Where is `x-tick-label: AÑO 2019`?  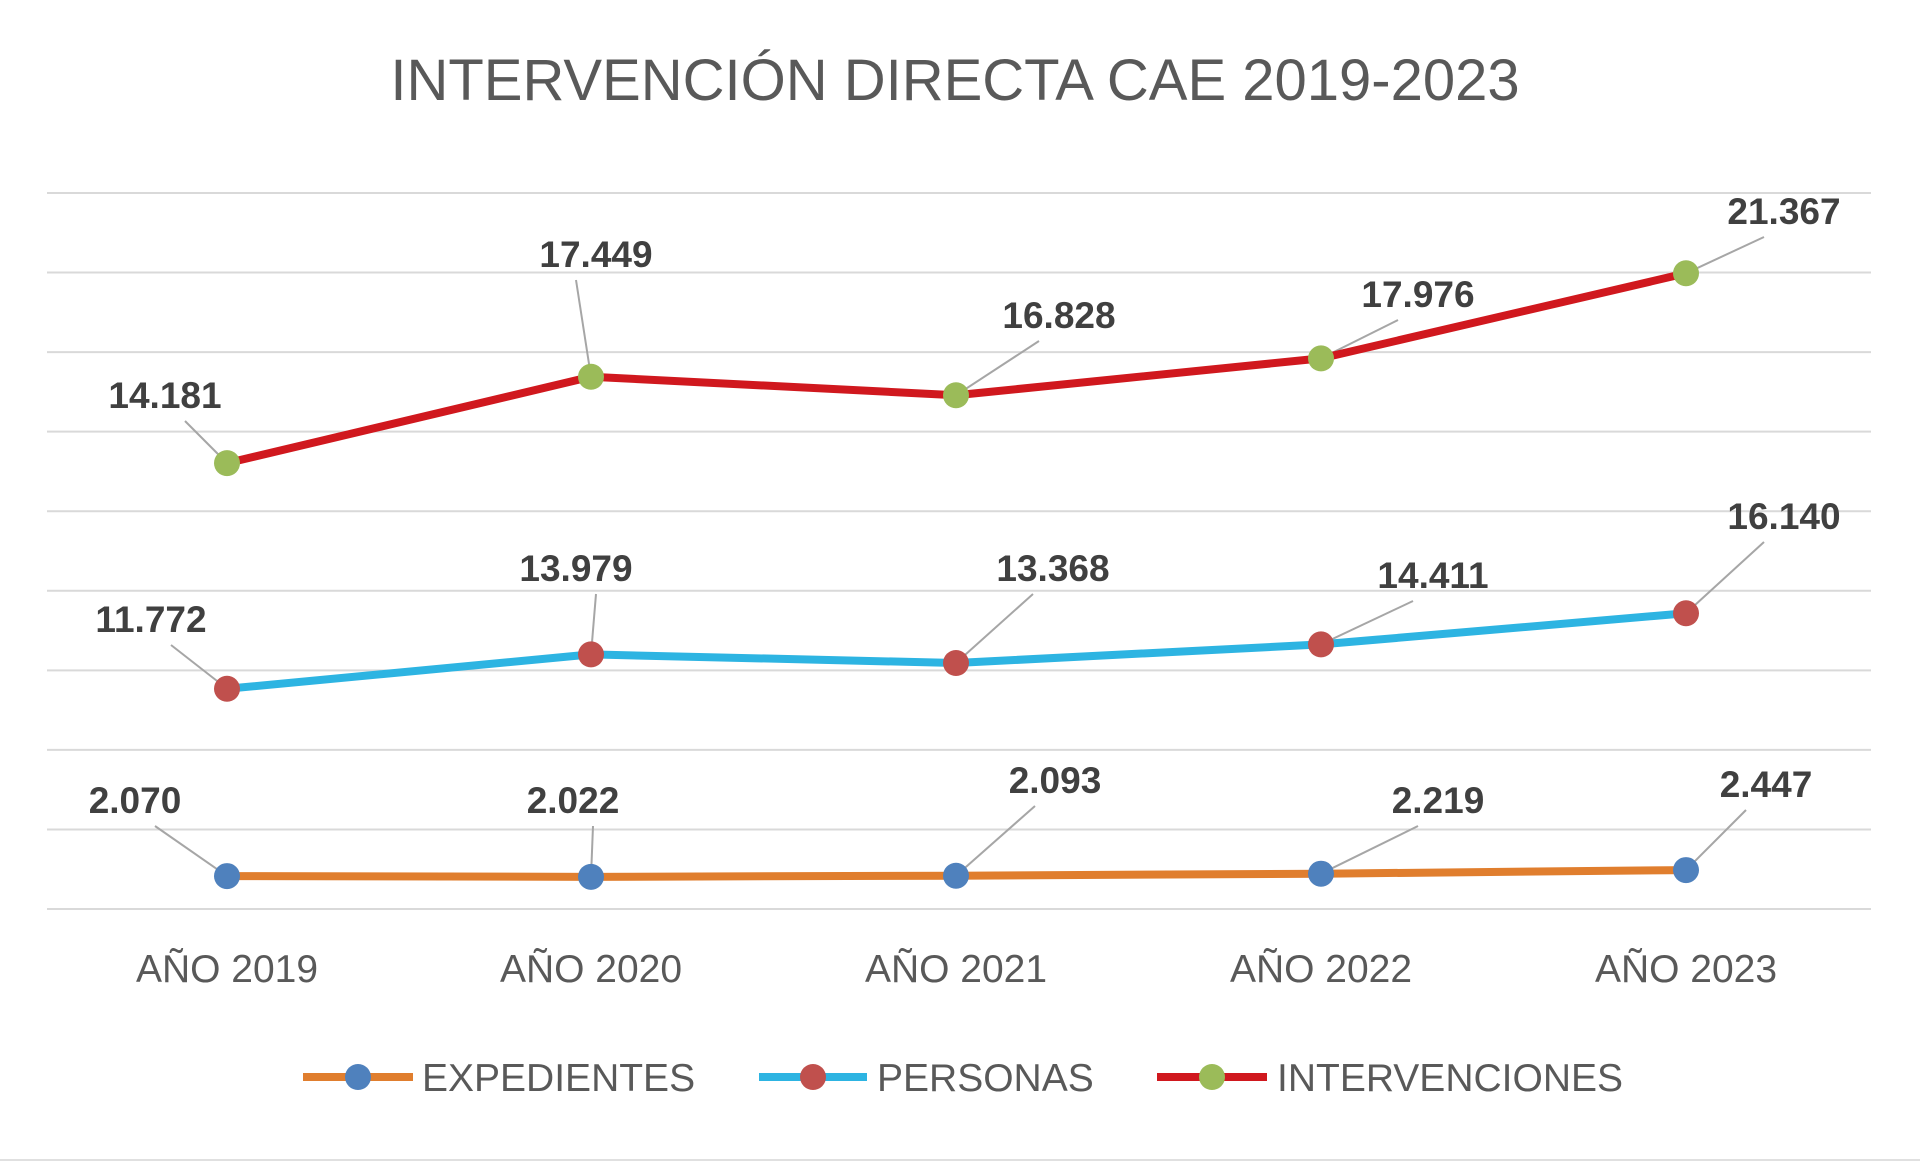
x-tick-label: AÑO 2019 is located at coordinates (227, 969).